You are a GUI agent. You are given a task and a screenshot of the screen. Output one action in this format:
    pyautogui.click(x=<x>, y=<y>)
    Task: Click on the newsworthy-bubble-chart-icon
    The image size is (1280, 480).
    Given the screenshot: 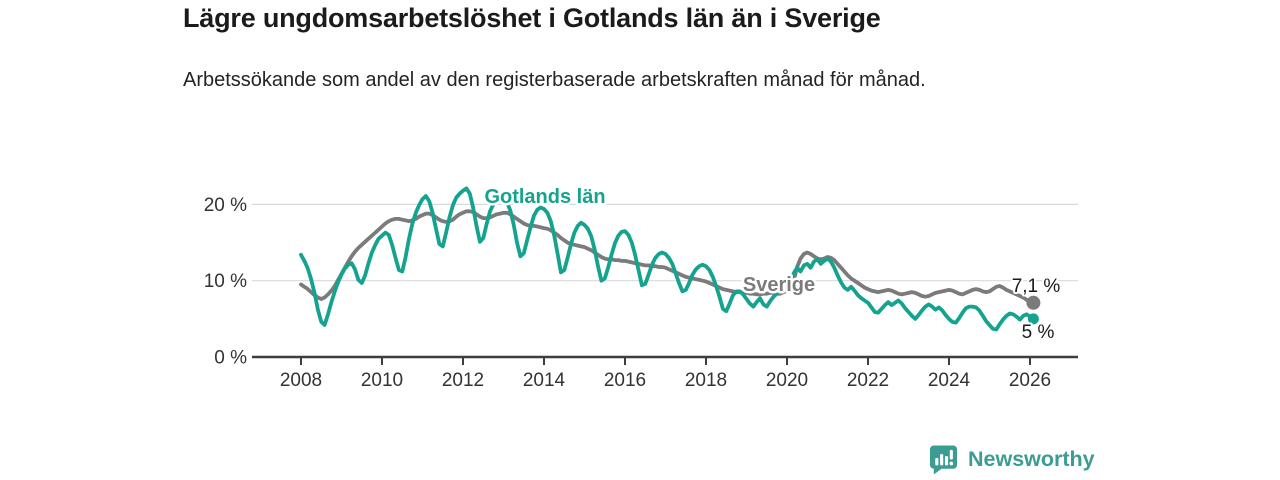 What is the action you would take?
    pyautogui.click(x=943, y=459)
    